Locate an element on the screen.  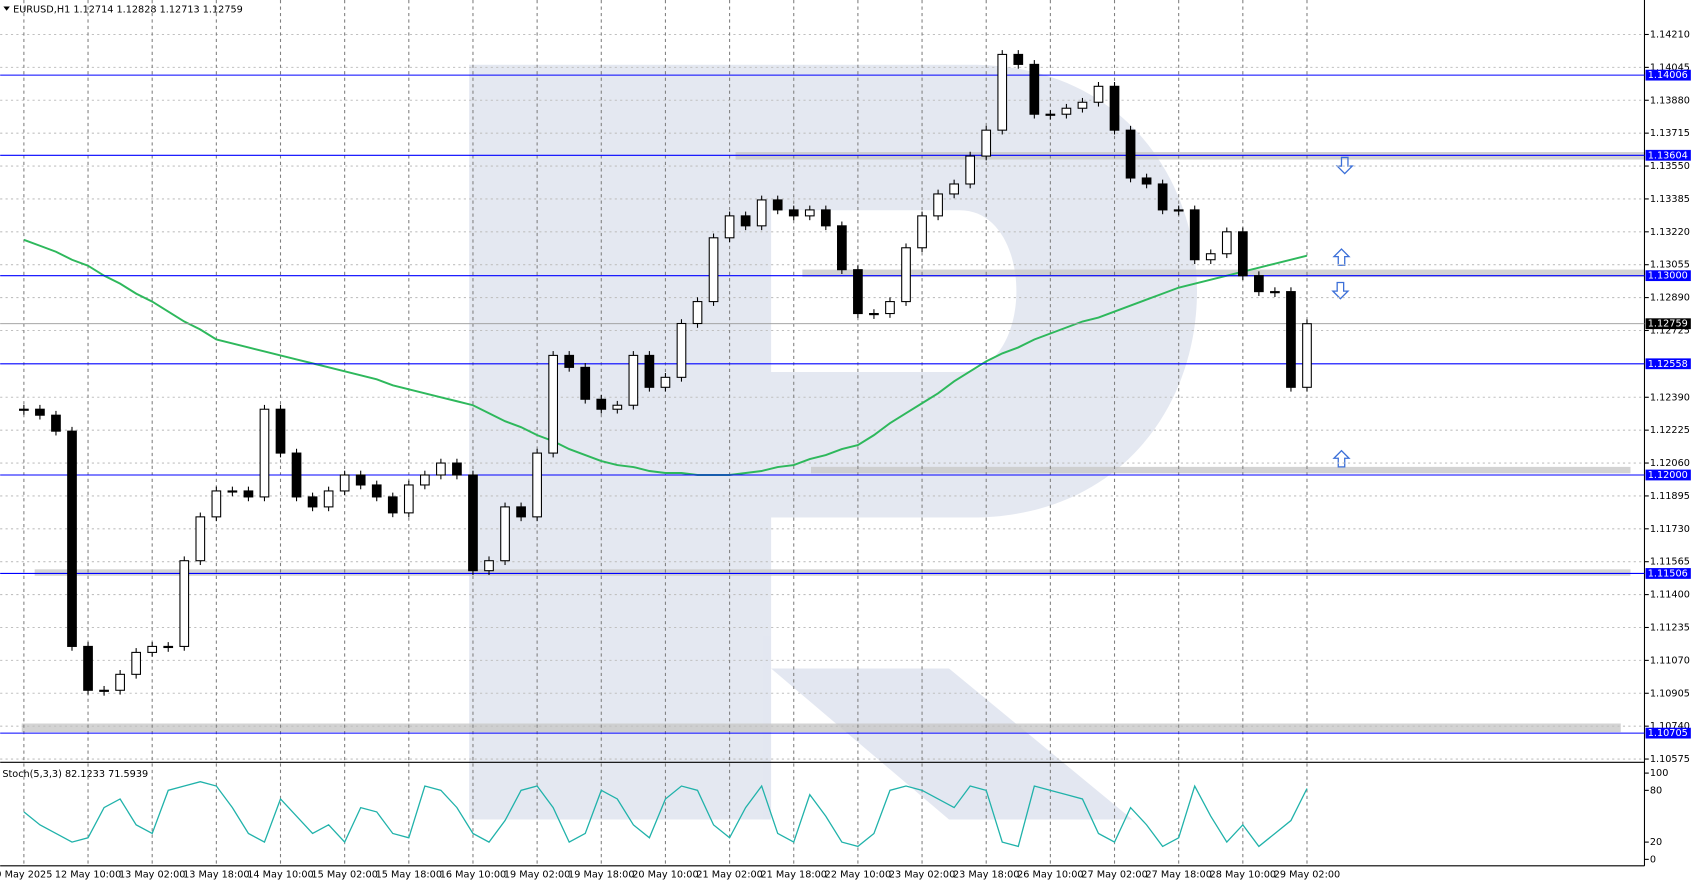
x-tick-label: 23 May 18:00 is located at coordinates (986, 874).